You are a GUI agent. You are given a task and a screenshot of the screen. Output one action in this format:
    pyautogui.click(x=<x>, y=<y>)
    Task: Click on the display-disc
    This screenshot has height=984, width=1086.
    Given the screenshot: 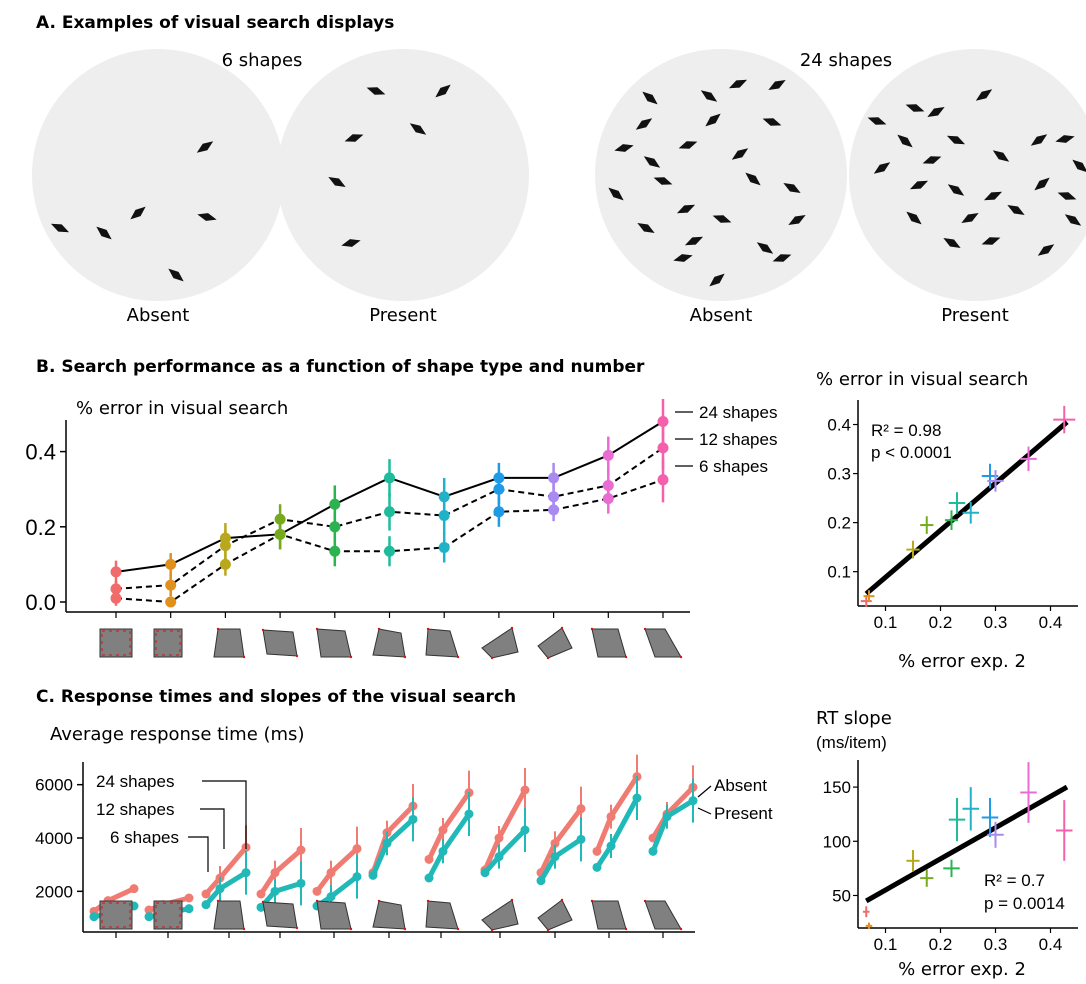 What is the action you would take?
    pyautogui.click(x=403, y=175)
    